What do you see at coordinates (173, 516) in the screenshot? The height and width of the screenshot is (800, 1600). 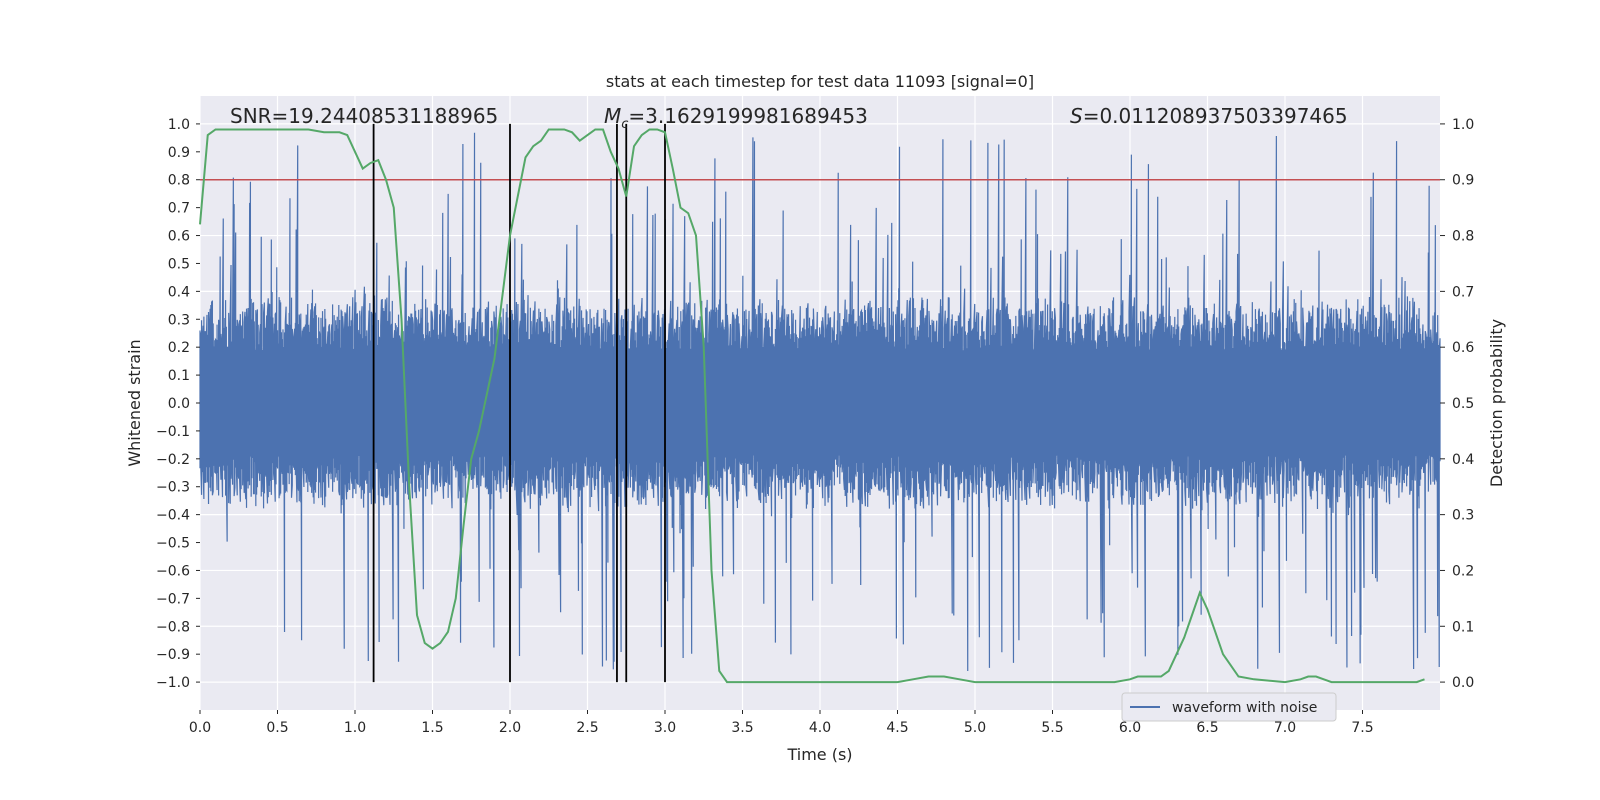 I see `y-tick-label: −0.4` at bounding box center [173, 516].